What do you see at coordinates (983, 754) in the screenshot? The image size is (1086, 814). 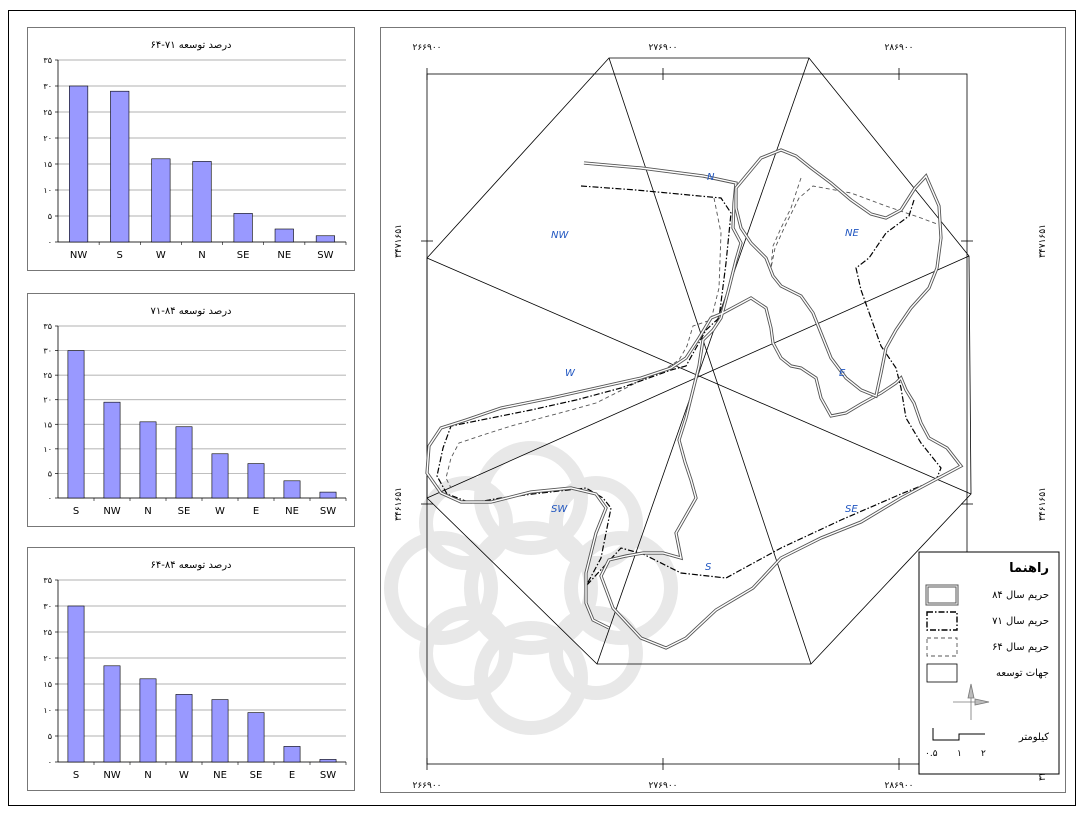 I see `scale-tick-2: ۲` at bounding box center [983, 754].